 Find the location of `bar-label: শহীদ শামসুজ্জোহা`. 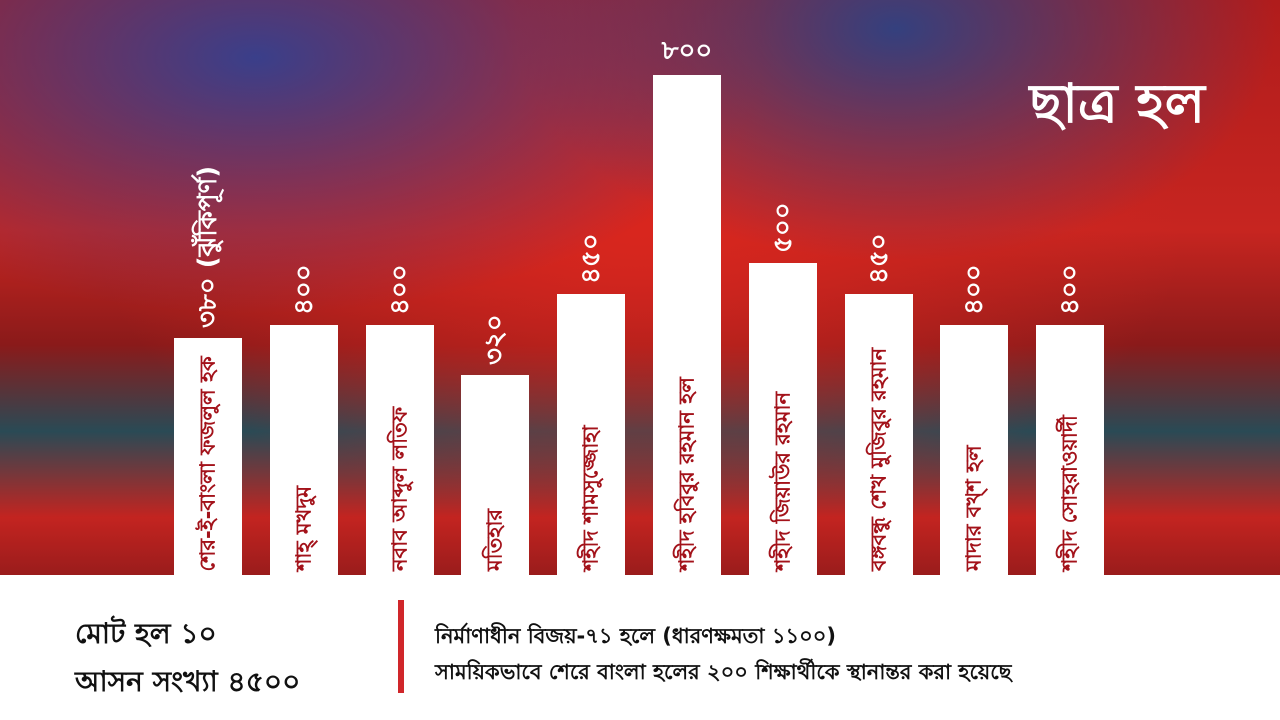

bar-label: শহীদ শামসুজ্জোহা is located at coordinates (590, 498).